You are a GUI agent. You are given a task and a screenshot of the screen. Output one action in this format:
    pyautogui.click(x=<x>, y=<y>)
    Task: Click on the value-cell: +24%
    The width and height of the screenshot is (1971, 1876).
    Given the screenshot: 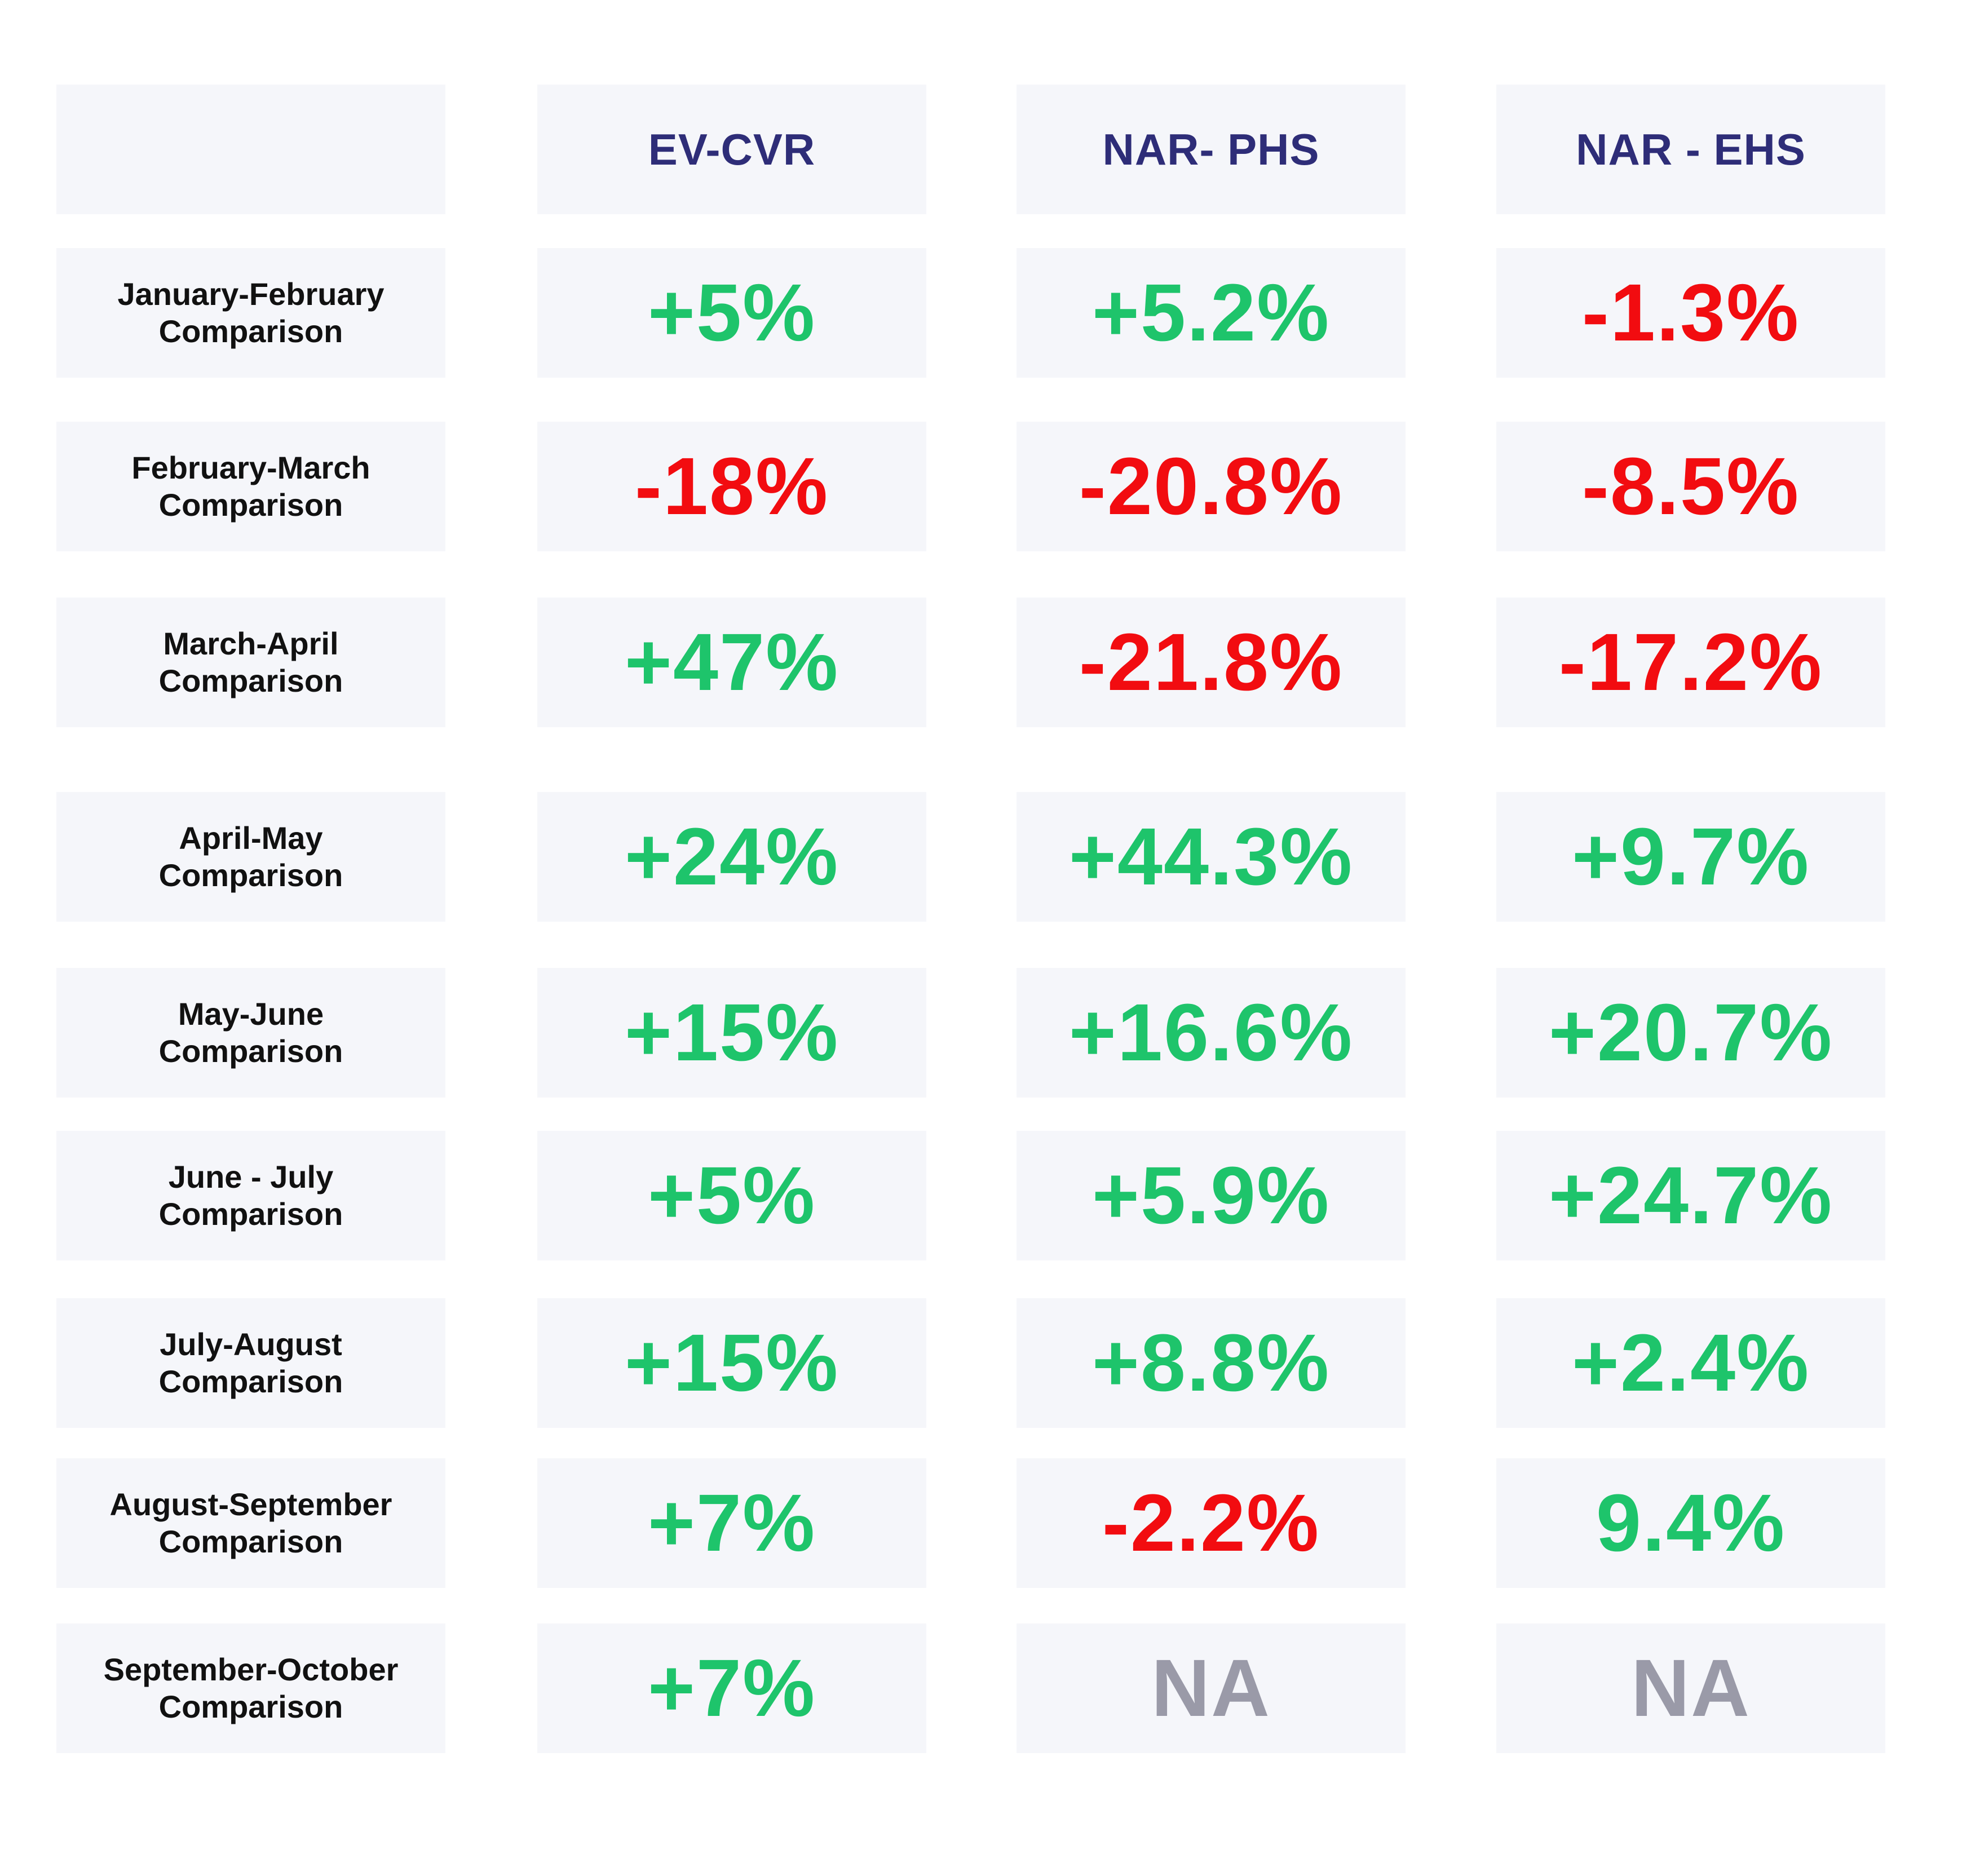 What is the action you would take?
    pyautogui.click(x=731, y=857)
    